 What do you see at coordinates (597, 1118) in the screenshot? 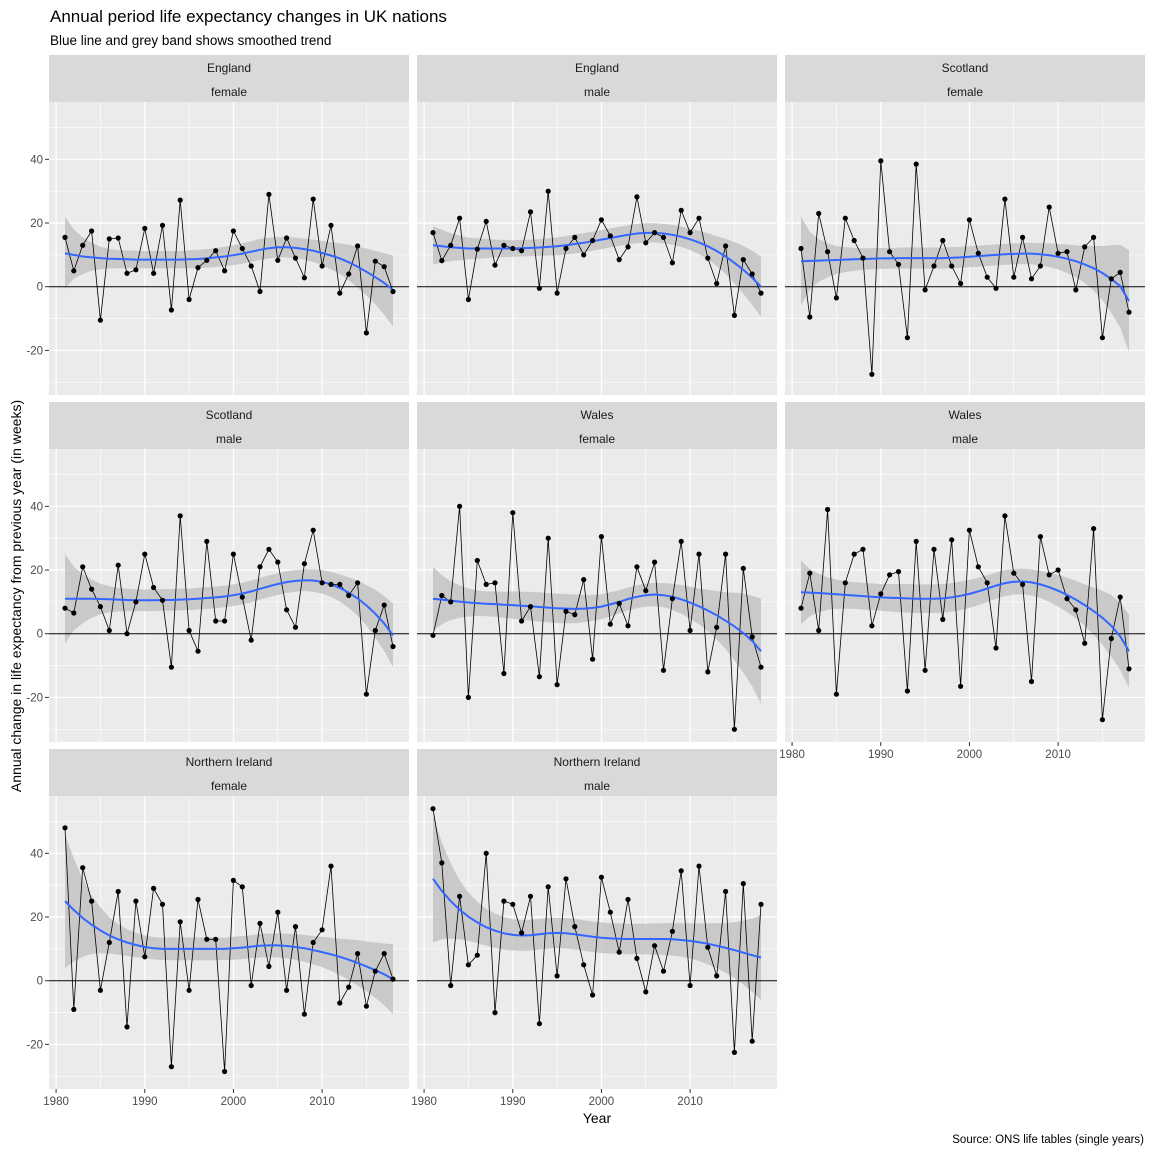
I see `x-axis-label: Year` at bounding box center [597, 1118].